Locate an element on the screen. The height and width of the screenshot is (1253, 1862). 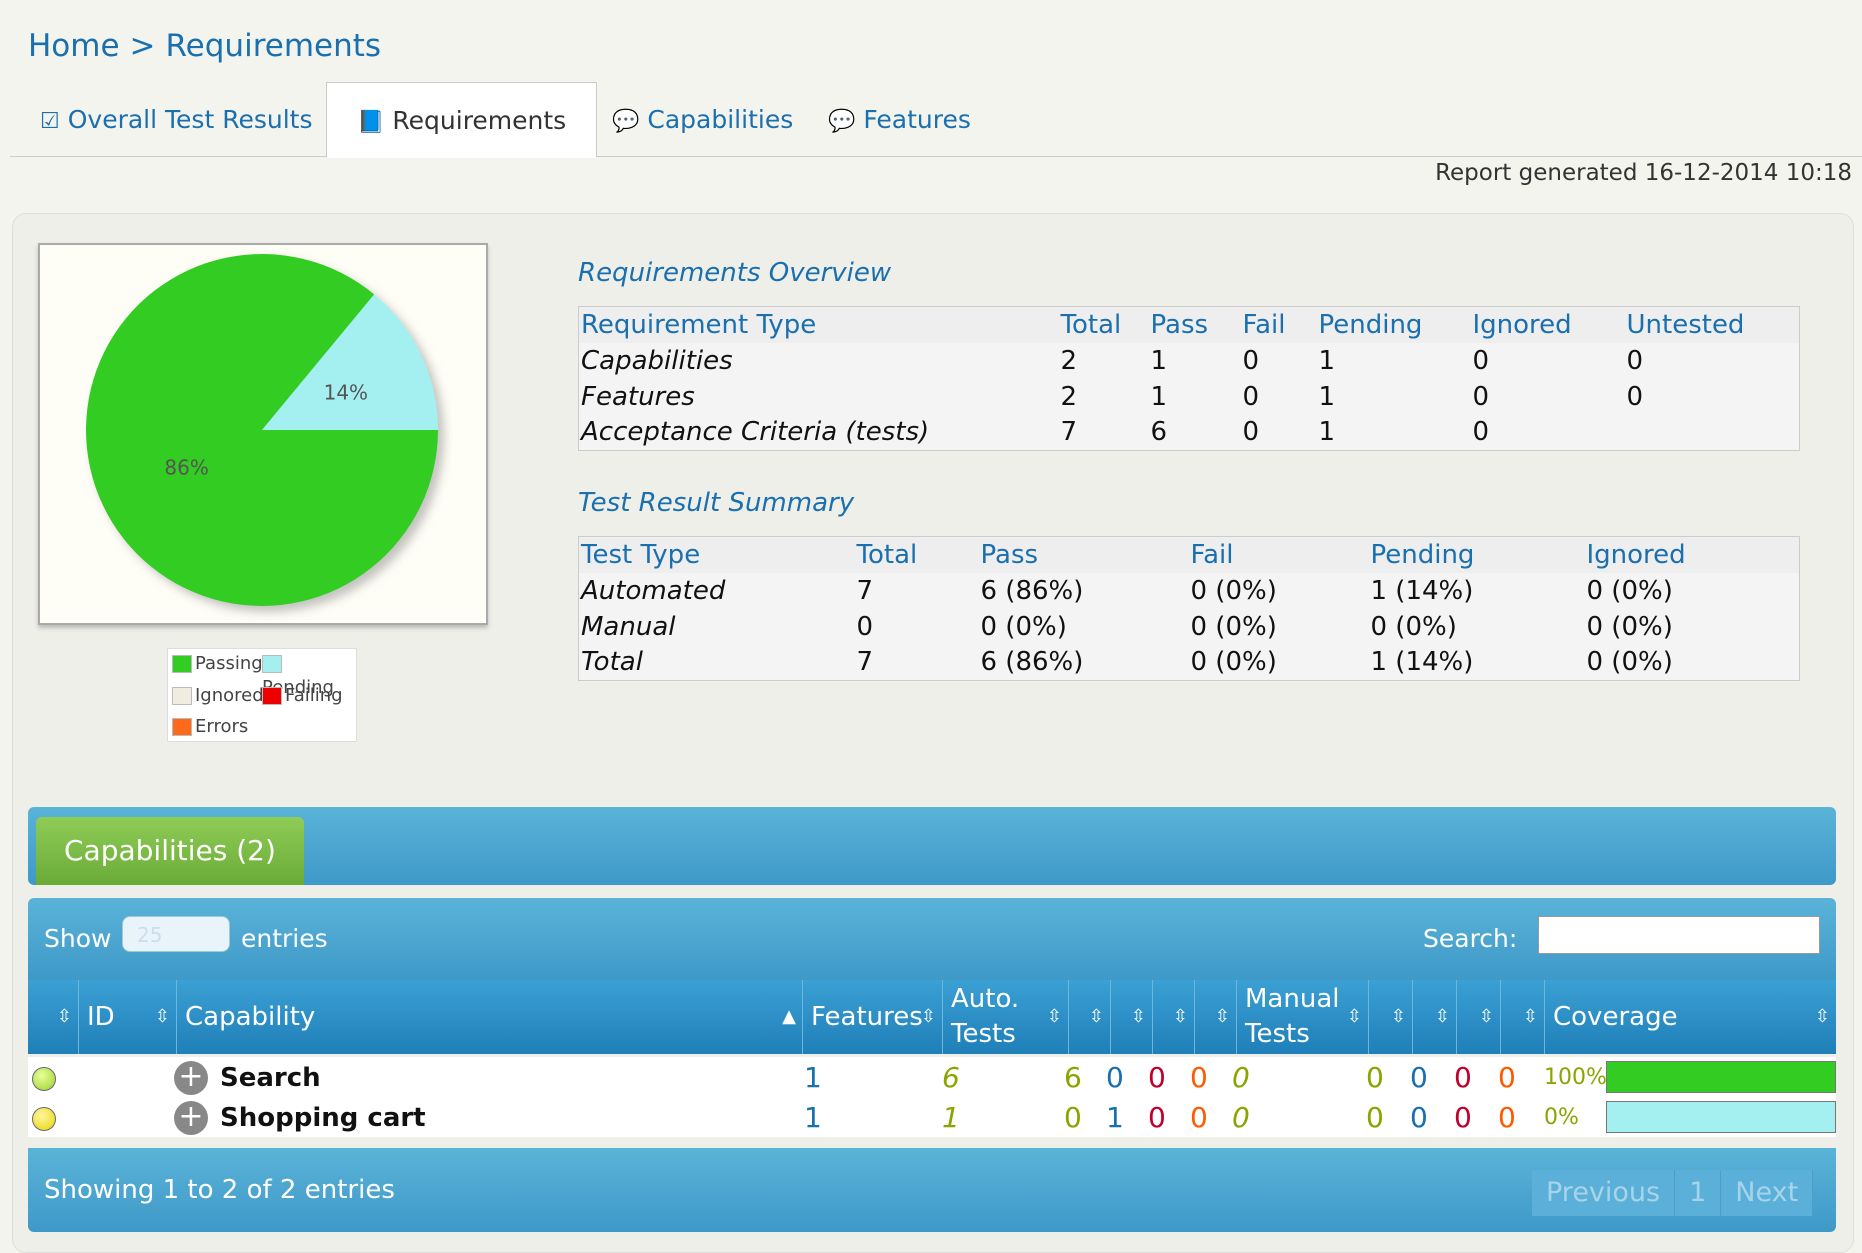
col-header-manual-pass: ⇳ is located at coordinates (1390, 1017).